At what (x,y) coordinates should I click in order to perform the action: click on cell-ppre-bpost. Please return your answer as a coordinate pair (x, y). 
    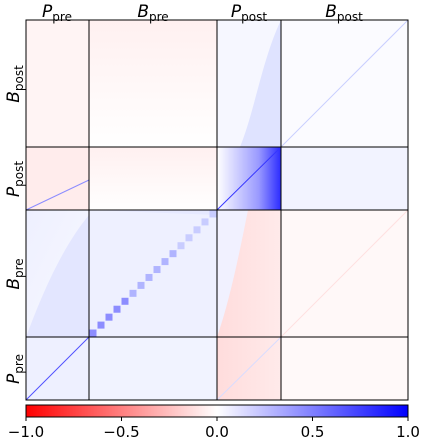
    Looking at the image, I should click on (344, 368).